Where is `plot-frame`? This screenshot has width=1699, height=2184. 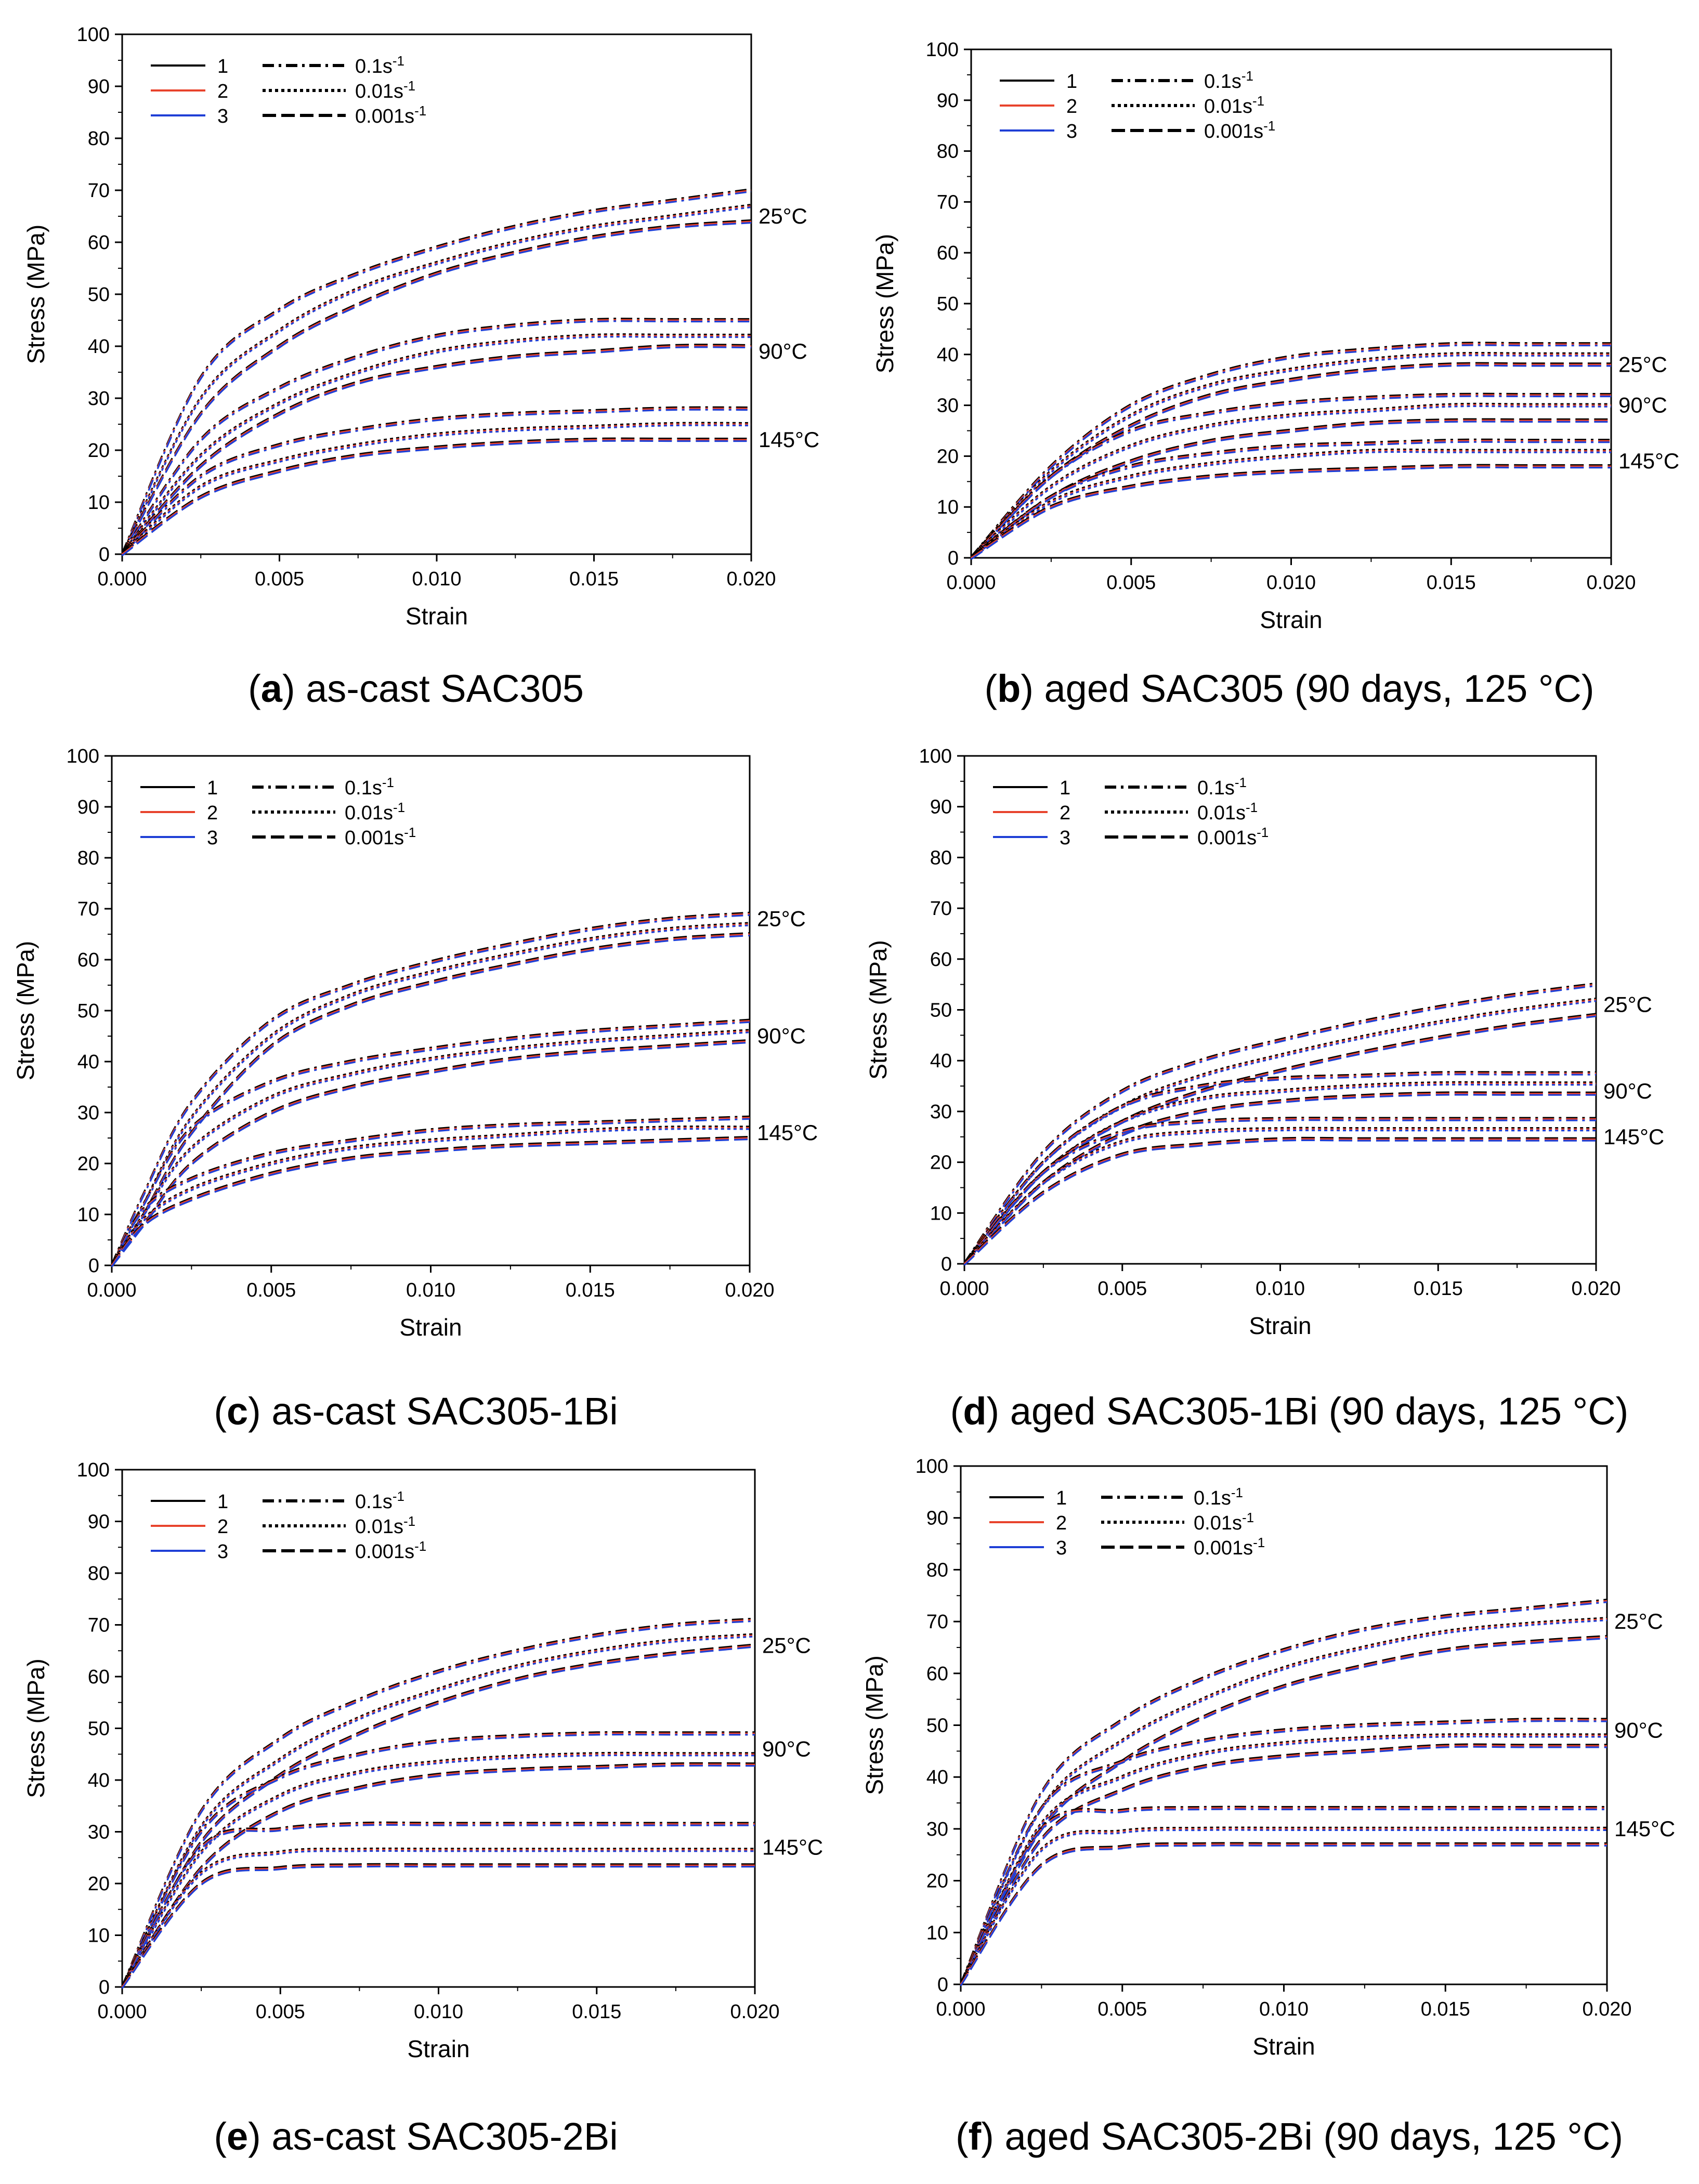
plot-frame is located at coordinates (437, 294).